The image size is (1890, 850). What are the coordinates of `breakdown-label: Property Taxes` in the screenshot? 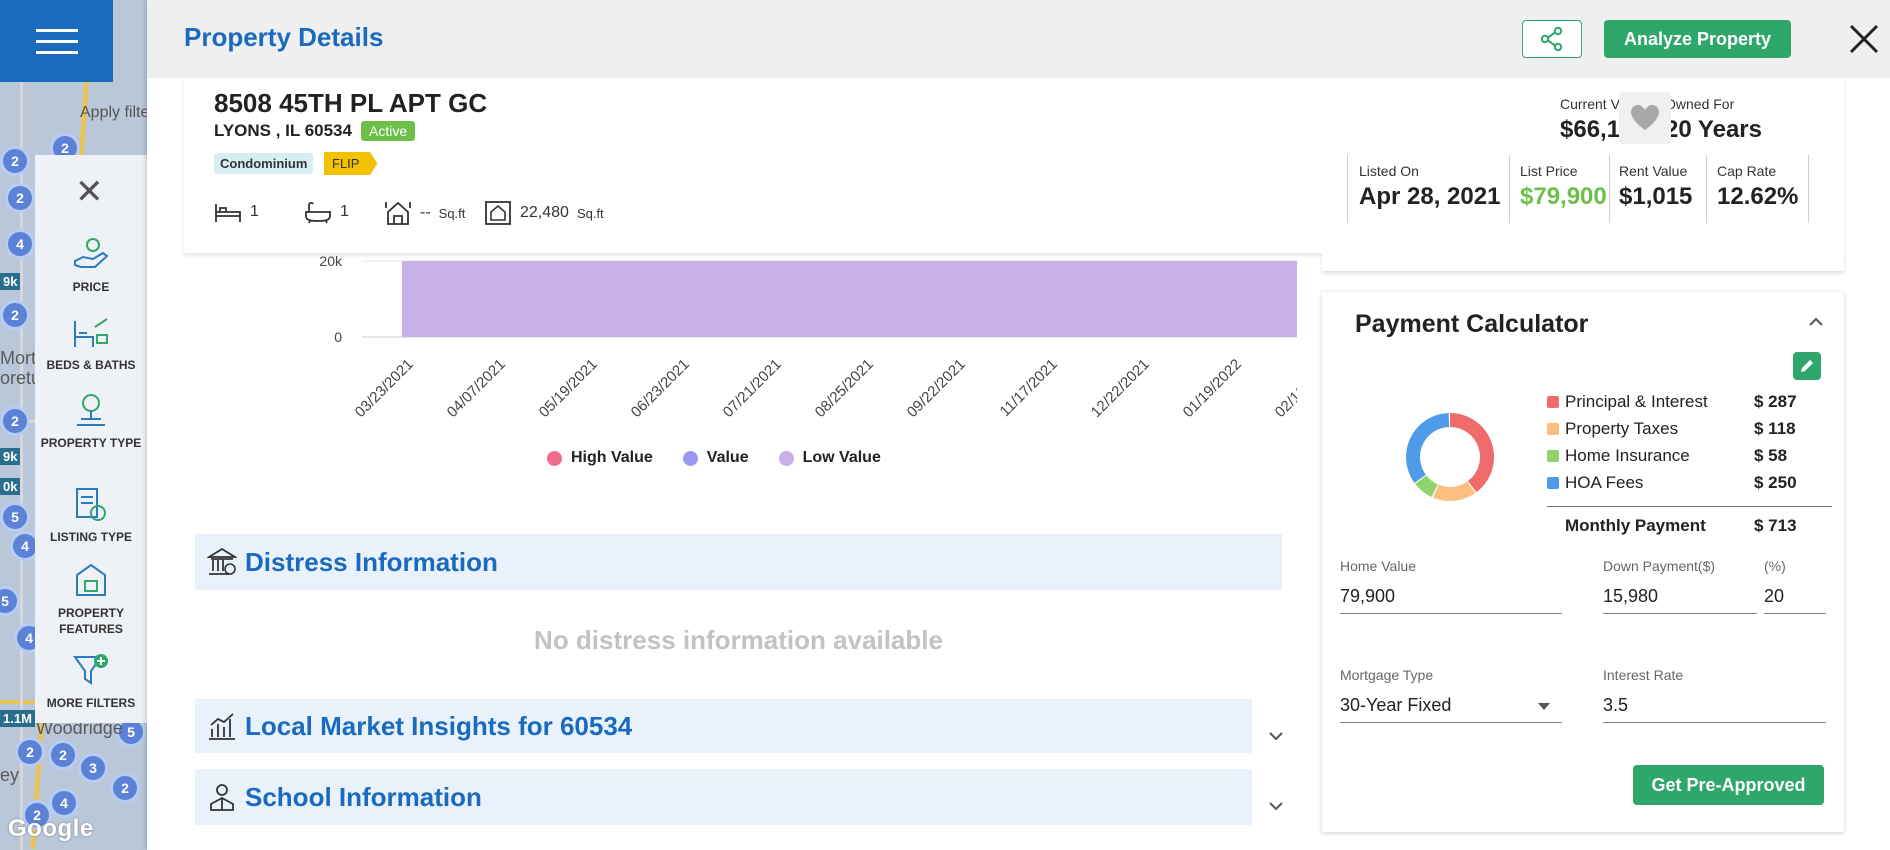 It's located at (1622, 428).